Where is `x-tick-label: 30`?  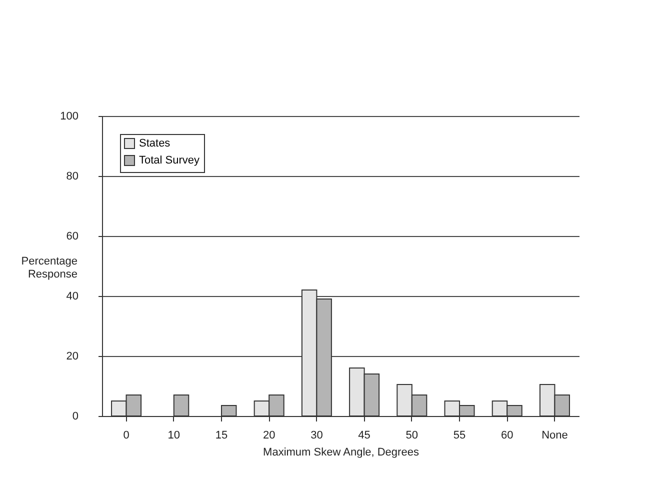 x-tick-label: 30 is located at coordinates (316, 436).